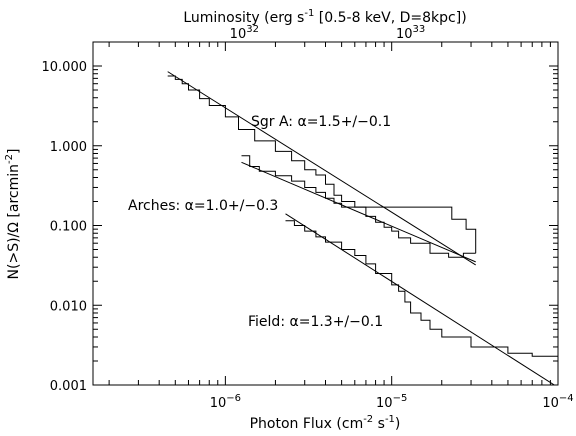  What do you see at coordinates (68, 147) in the screenshot?
I see `y-tick-label: 1.000` at bounding box center [68, 147].